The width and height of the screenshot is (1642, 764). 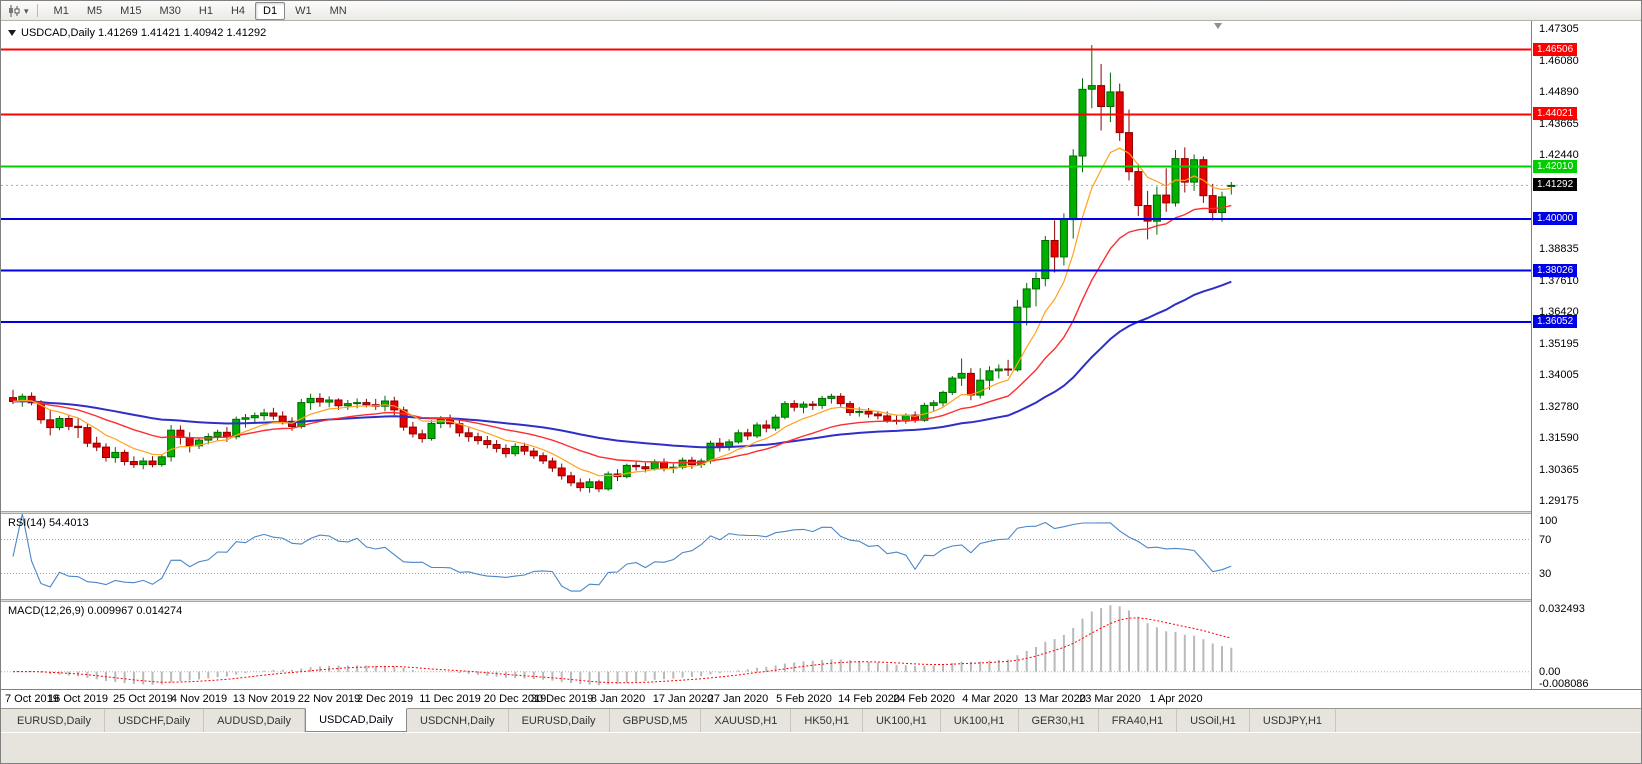 What do you see at coordinates (562, 699) in the screenshot?
I see `date-label: 30 Dec 2019` at bounding box center [562, 699].